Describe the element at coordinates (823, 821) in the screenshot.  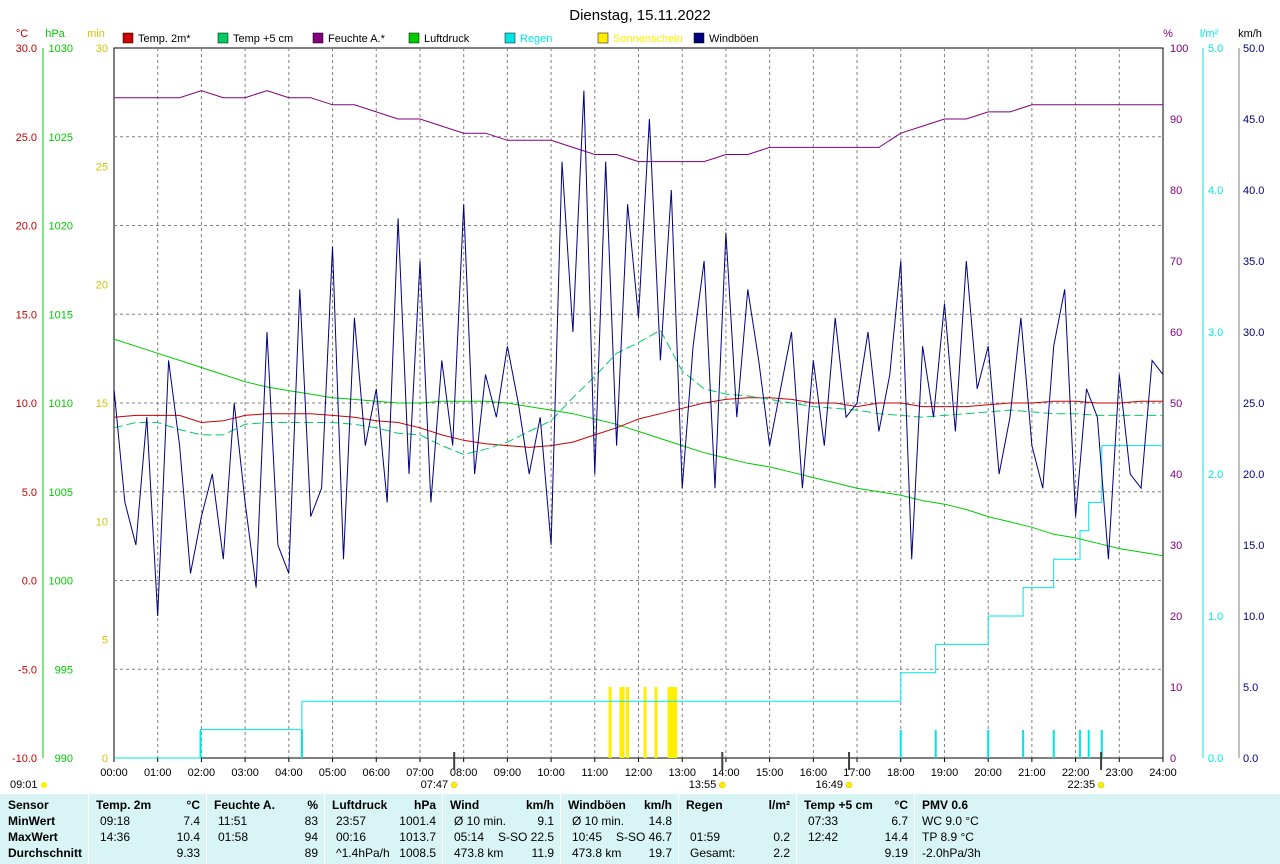
I see `stats-time: 07:33` at that location.